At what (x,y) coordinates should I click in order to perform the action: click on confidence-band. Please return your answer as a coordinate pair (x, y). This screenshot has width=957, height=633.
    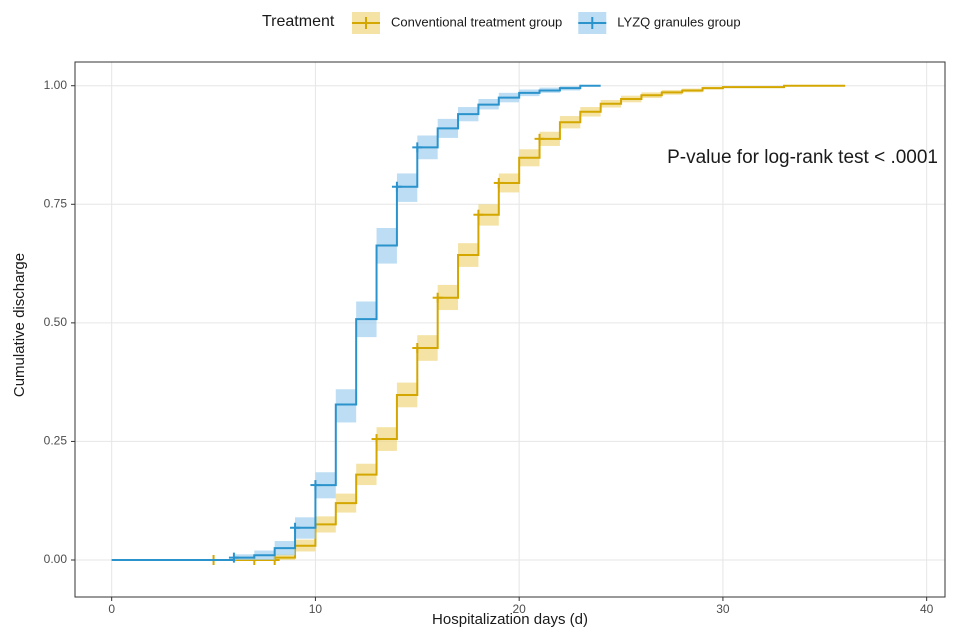
    Looking at the image, I should click on (346, 406).